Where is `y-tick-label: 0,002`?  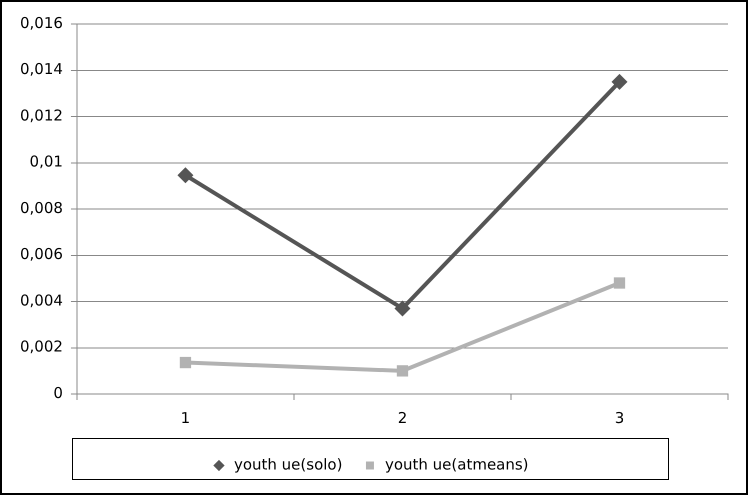 y-tick-label: 0,002 is located at coordinates (41, 347).